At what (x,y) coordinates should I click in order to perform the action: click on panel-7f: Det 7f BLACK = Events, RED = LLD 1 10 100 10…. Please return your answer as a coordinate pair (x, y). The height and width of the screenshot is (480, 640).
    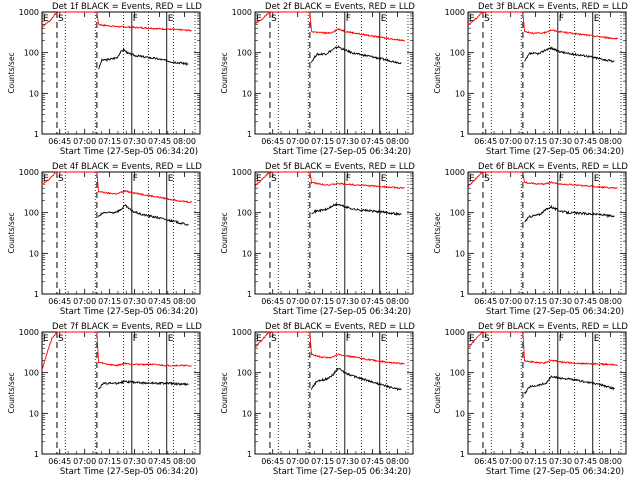
    Looking at the image, I should click on (104, 399).